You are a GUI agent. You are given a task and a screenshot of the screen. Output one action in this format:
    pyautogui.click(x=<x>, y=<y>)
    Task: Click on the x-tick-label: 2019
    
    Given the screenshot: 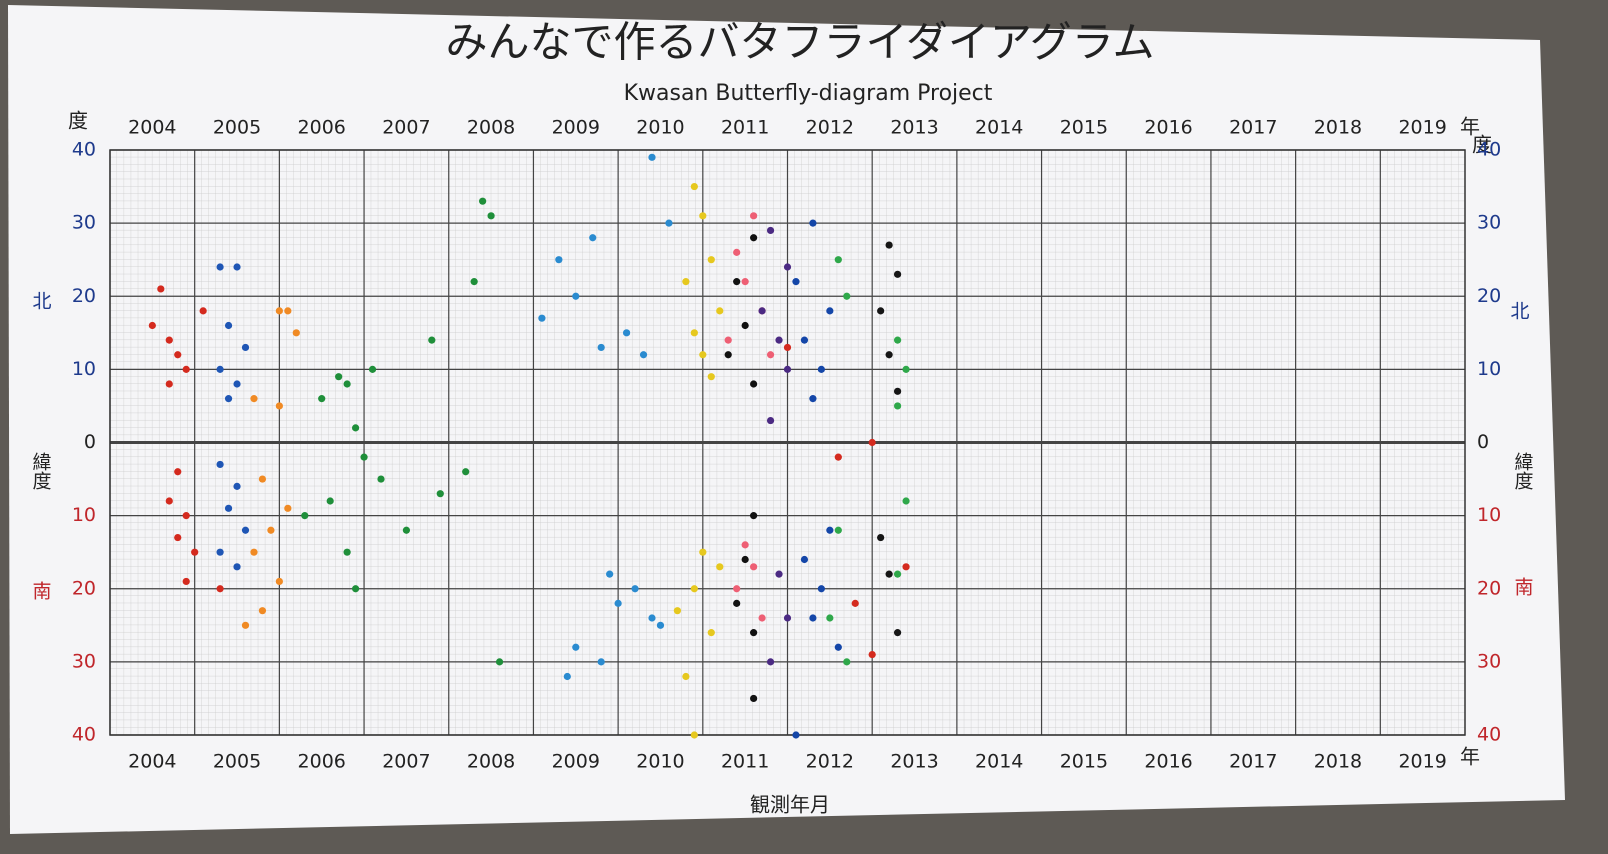 What is the action you would take?
    pyautogui.click(x=1422, y=762)
    